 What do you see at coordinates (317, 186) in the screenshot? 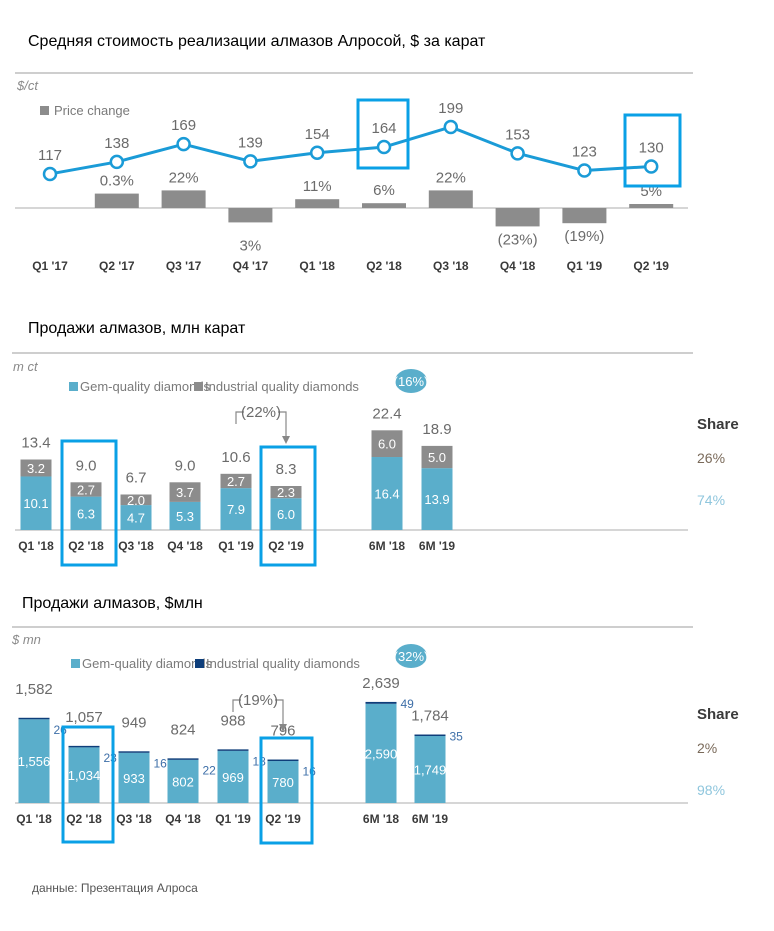
I see `price-change-label: 11%` at bounding box center [317, 186].